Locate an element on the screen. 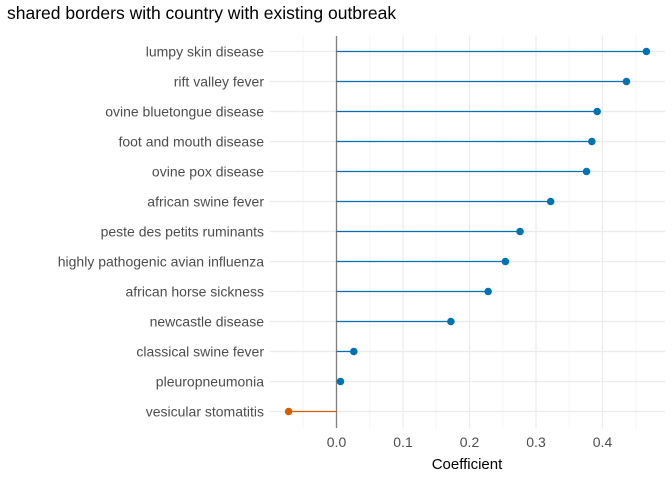  category-label: rift valley fever is located at coordinates (219, 82).